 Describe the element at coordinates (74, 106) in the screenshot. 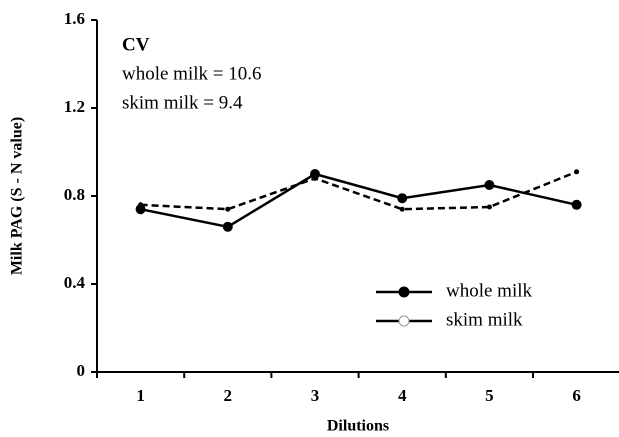

I see `y-tick-label: 1.2` at that location.